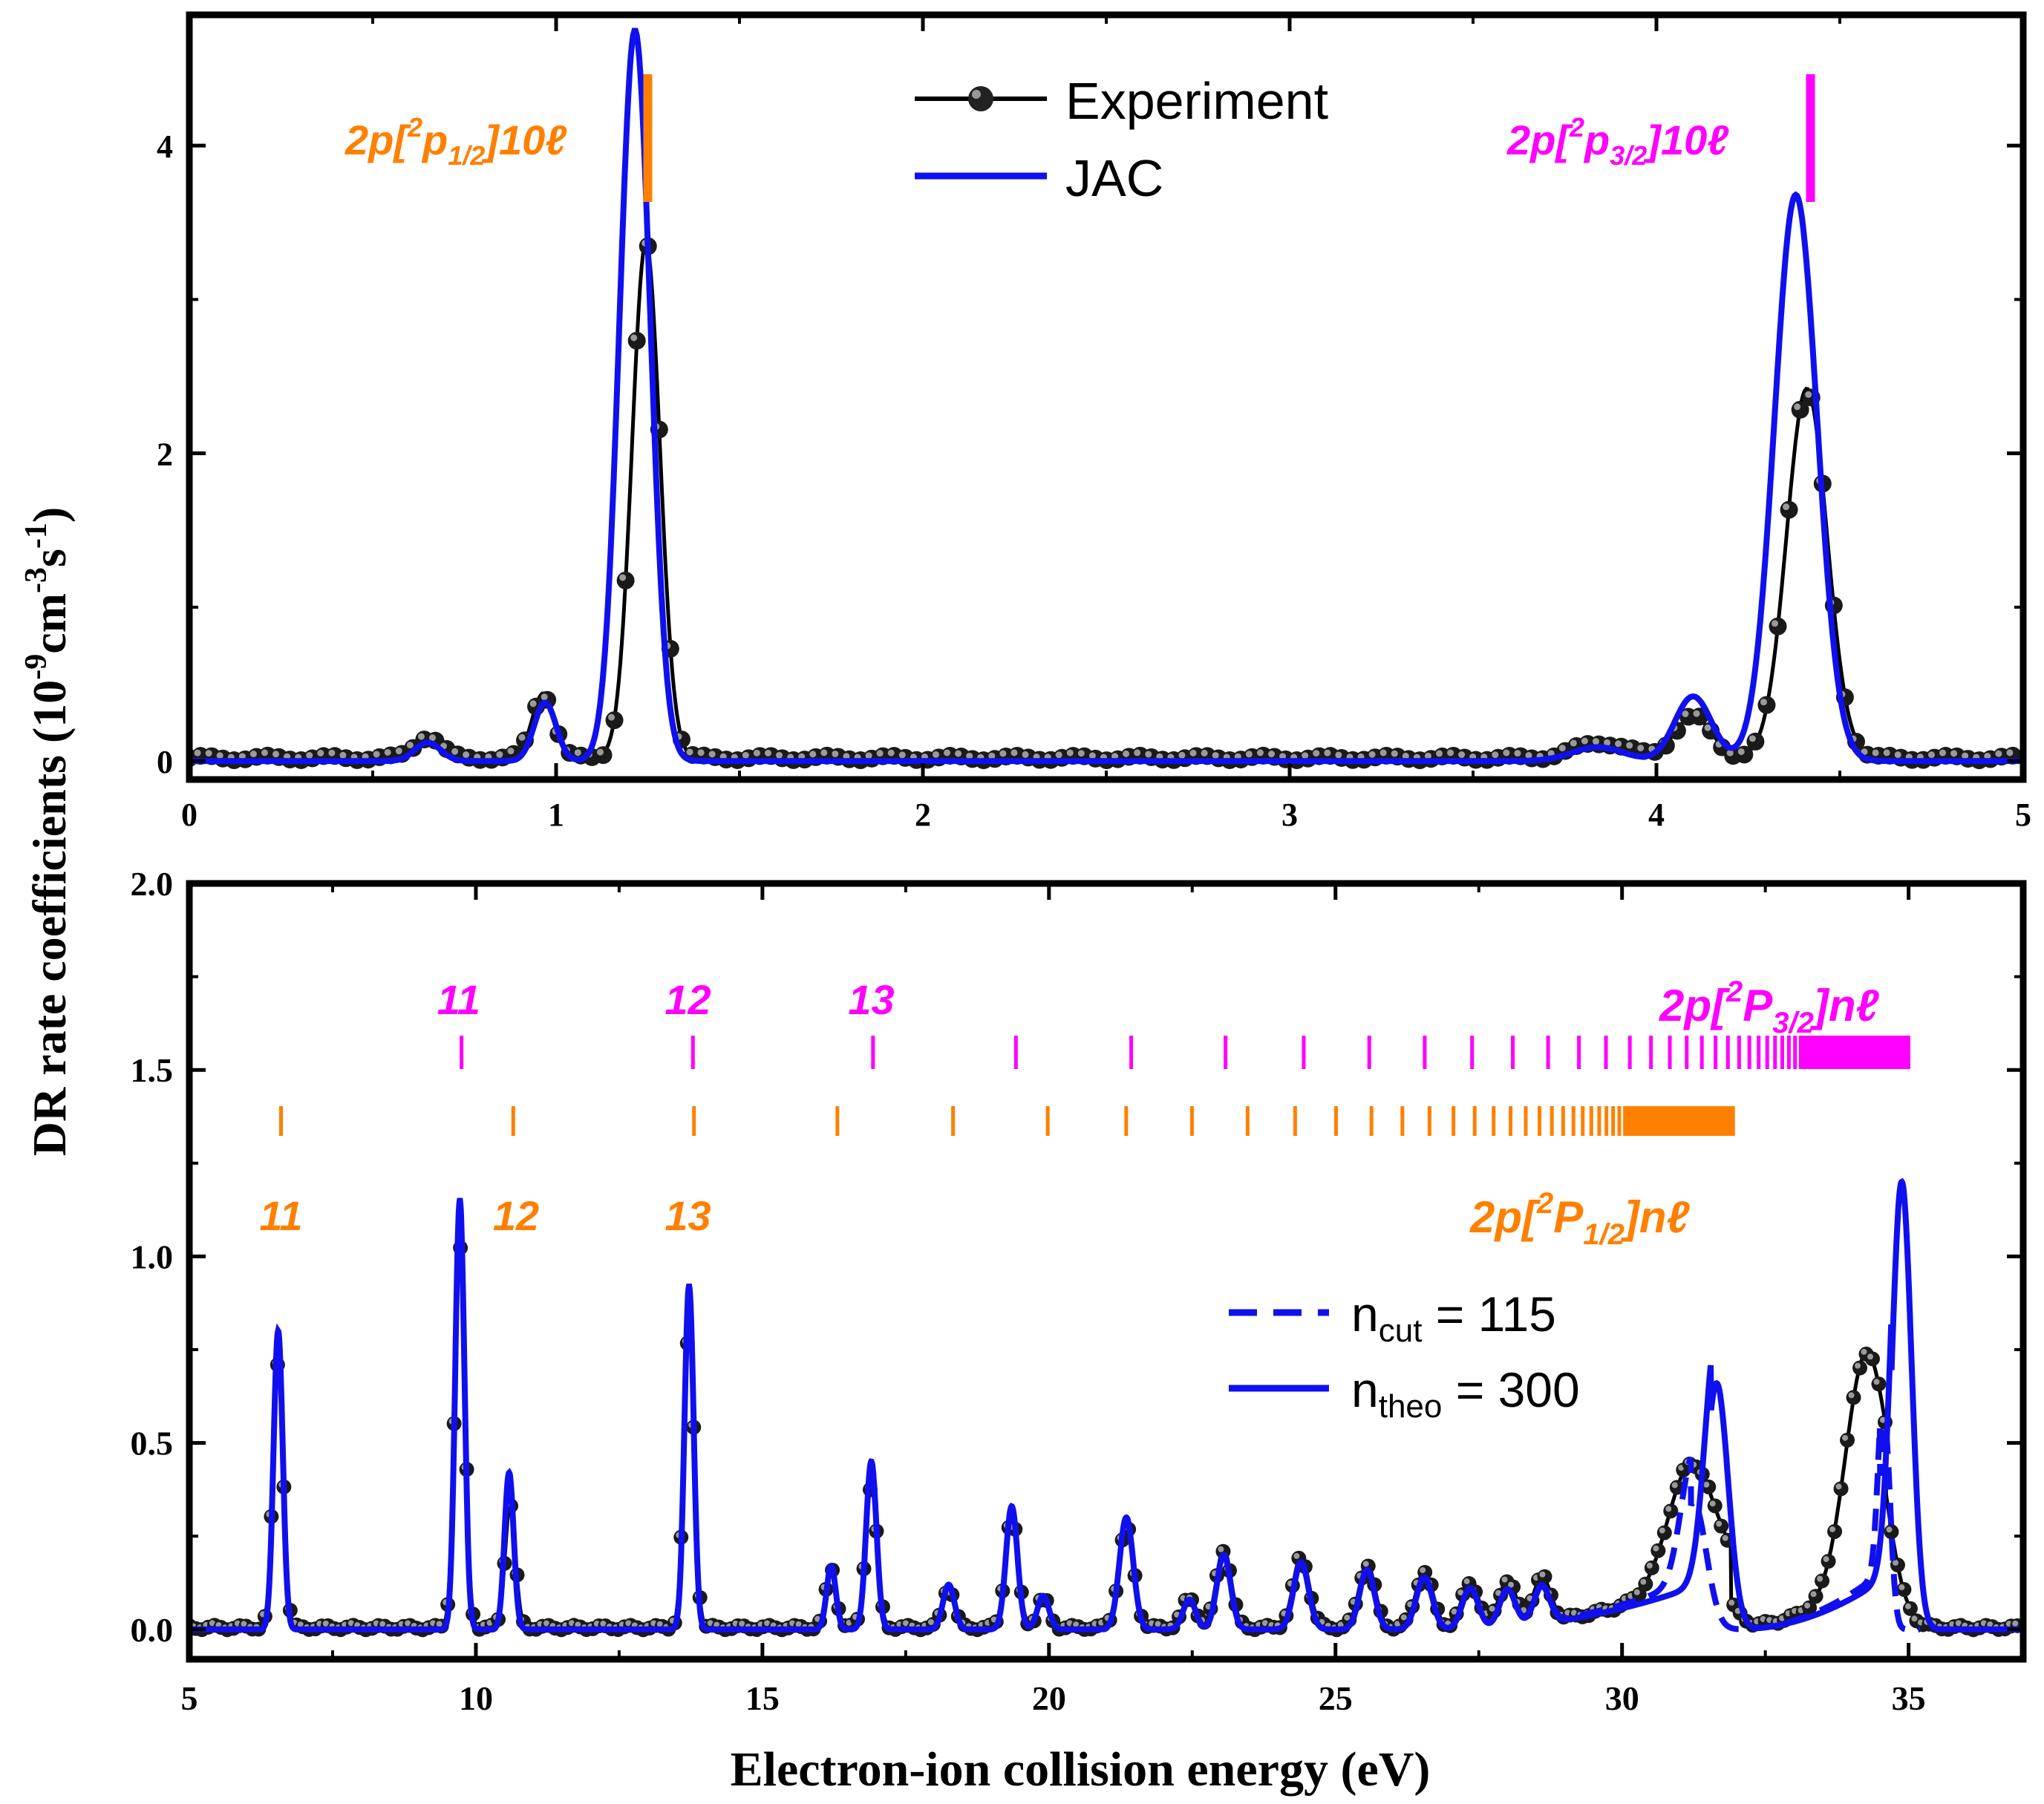 The height and width of the screenshot is (1804, 2044). Describe the element at coordinates (1049, 1698) in the screenshot. I see `bottom-x-tick-label: 20` at that location.